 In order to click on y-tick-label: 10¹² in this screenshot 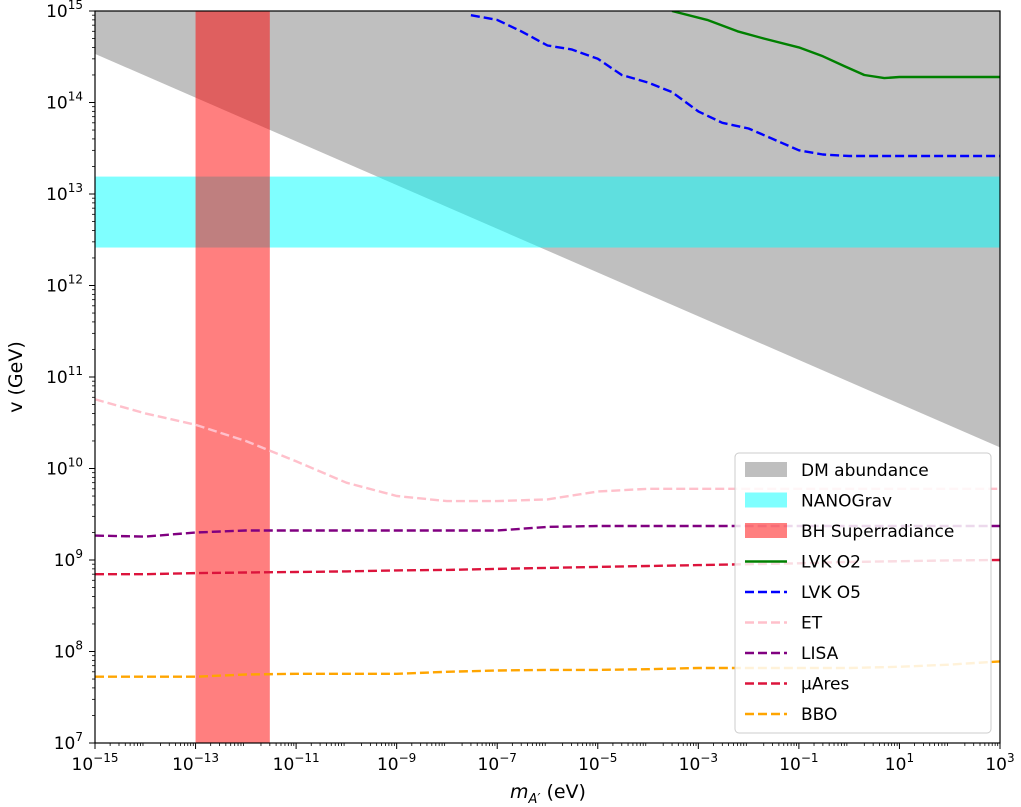, I will do `click(64, 285)`.